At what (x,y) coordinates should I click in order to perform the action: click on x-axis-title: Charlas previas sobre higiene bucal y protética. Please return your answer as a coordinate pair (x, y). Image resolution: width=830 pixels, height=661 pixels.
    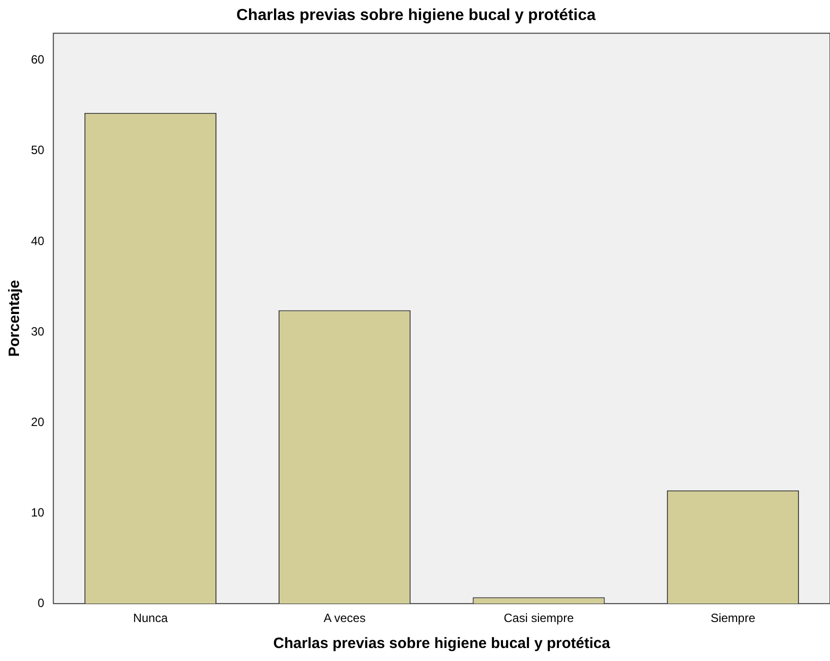
    Looking at the image, I should click on (442, 643).